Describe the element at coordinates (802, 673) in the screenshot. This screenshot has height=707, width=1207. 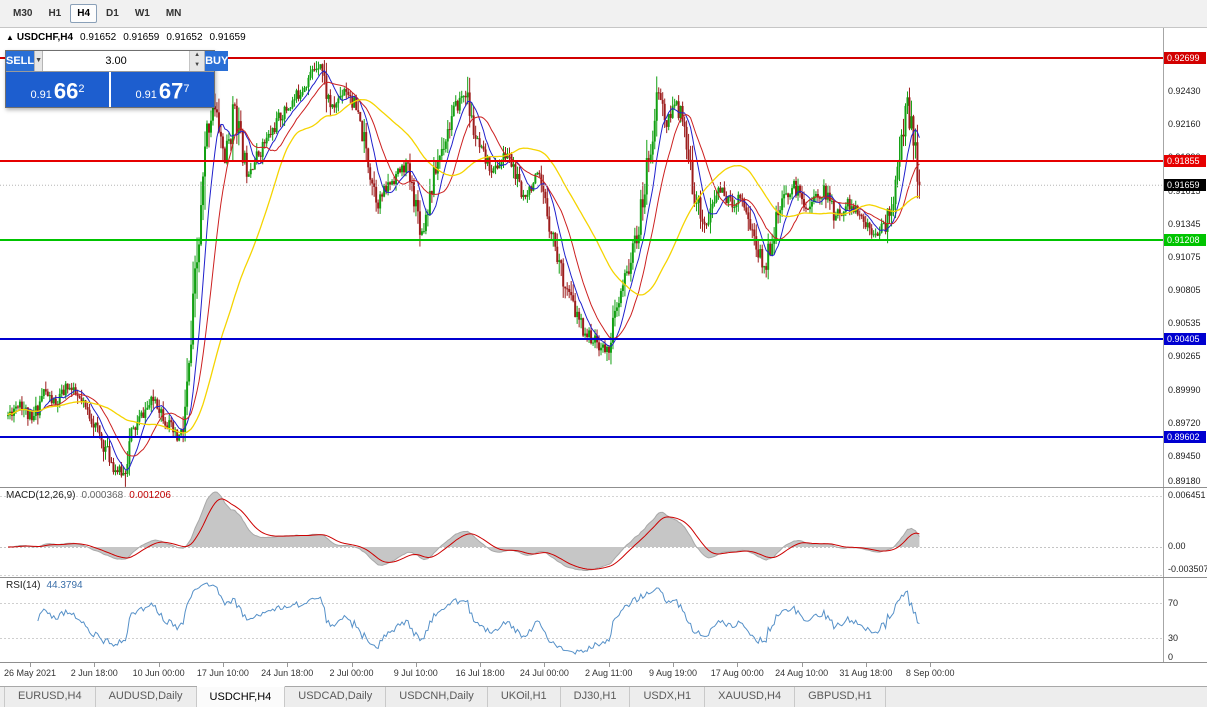
I see `time-axis-label: 24 Aug 10:00` at that location.